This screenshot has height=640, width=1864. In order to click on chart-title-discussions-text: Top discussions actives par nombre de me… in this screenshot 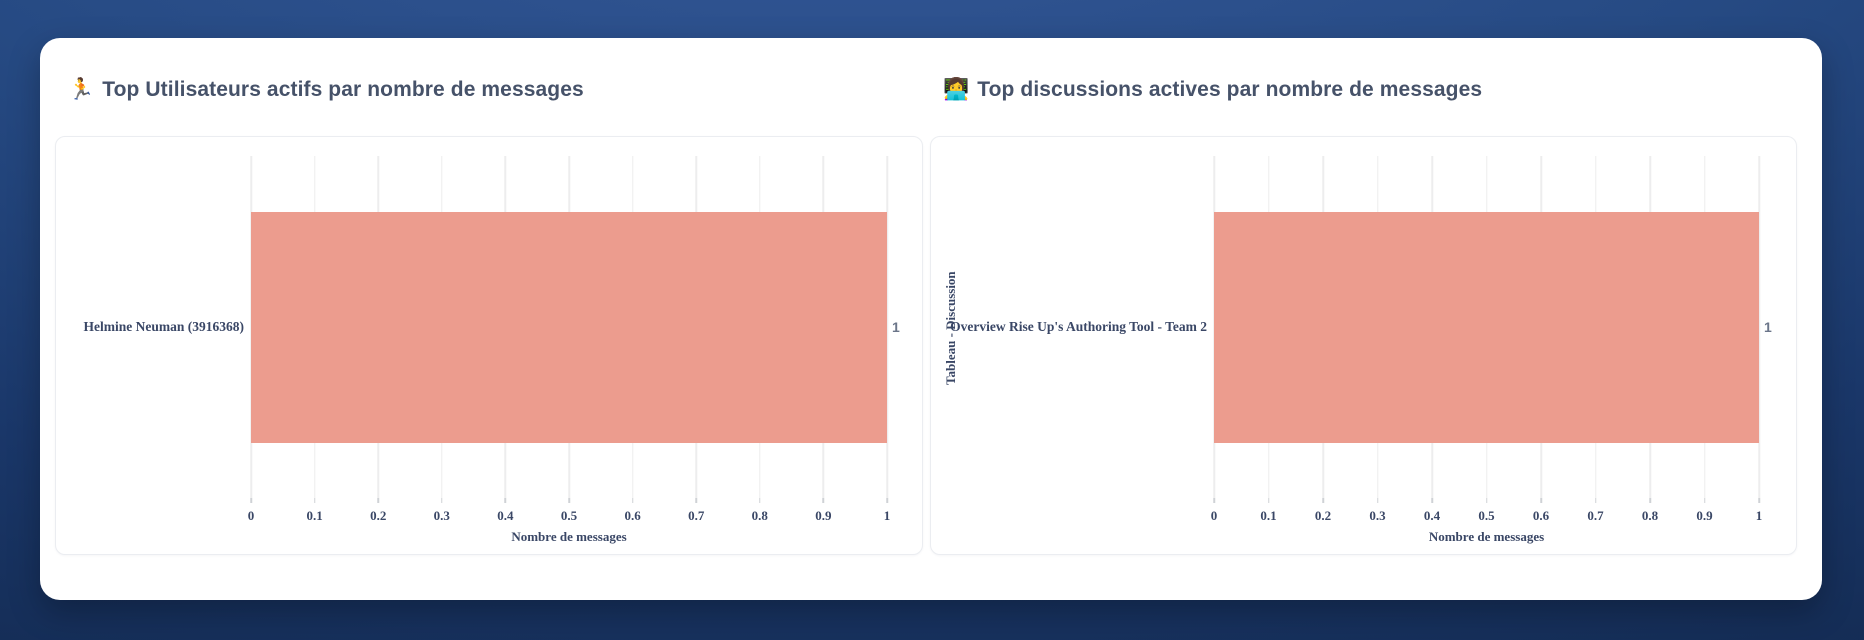, I will do `click(1230, 89)`.